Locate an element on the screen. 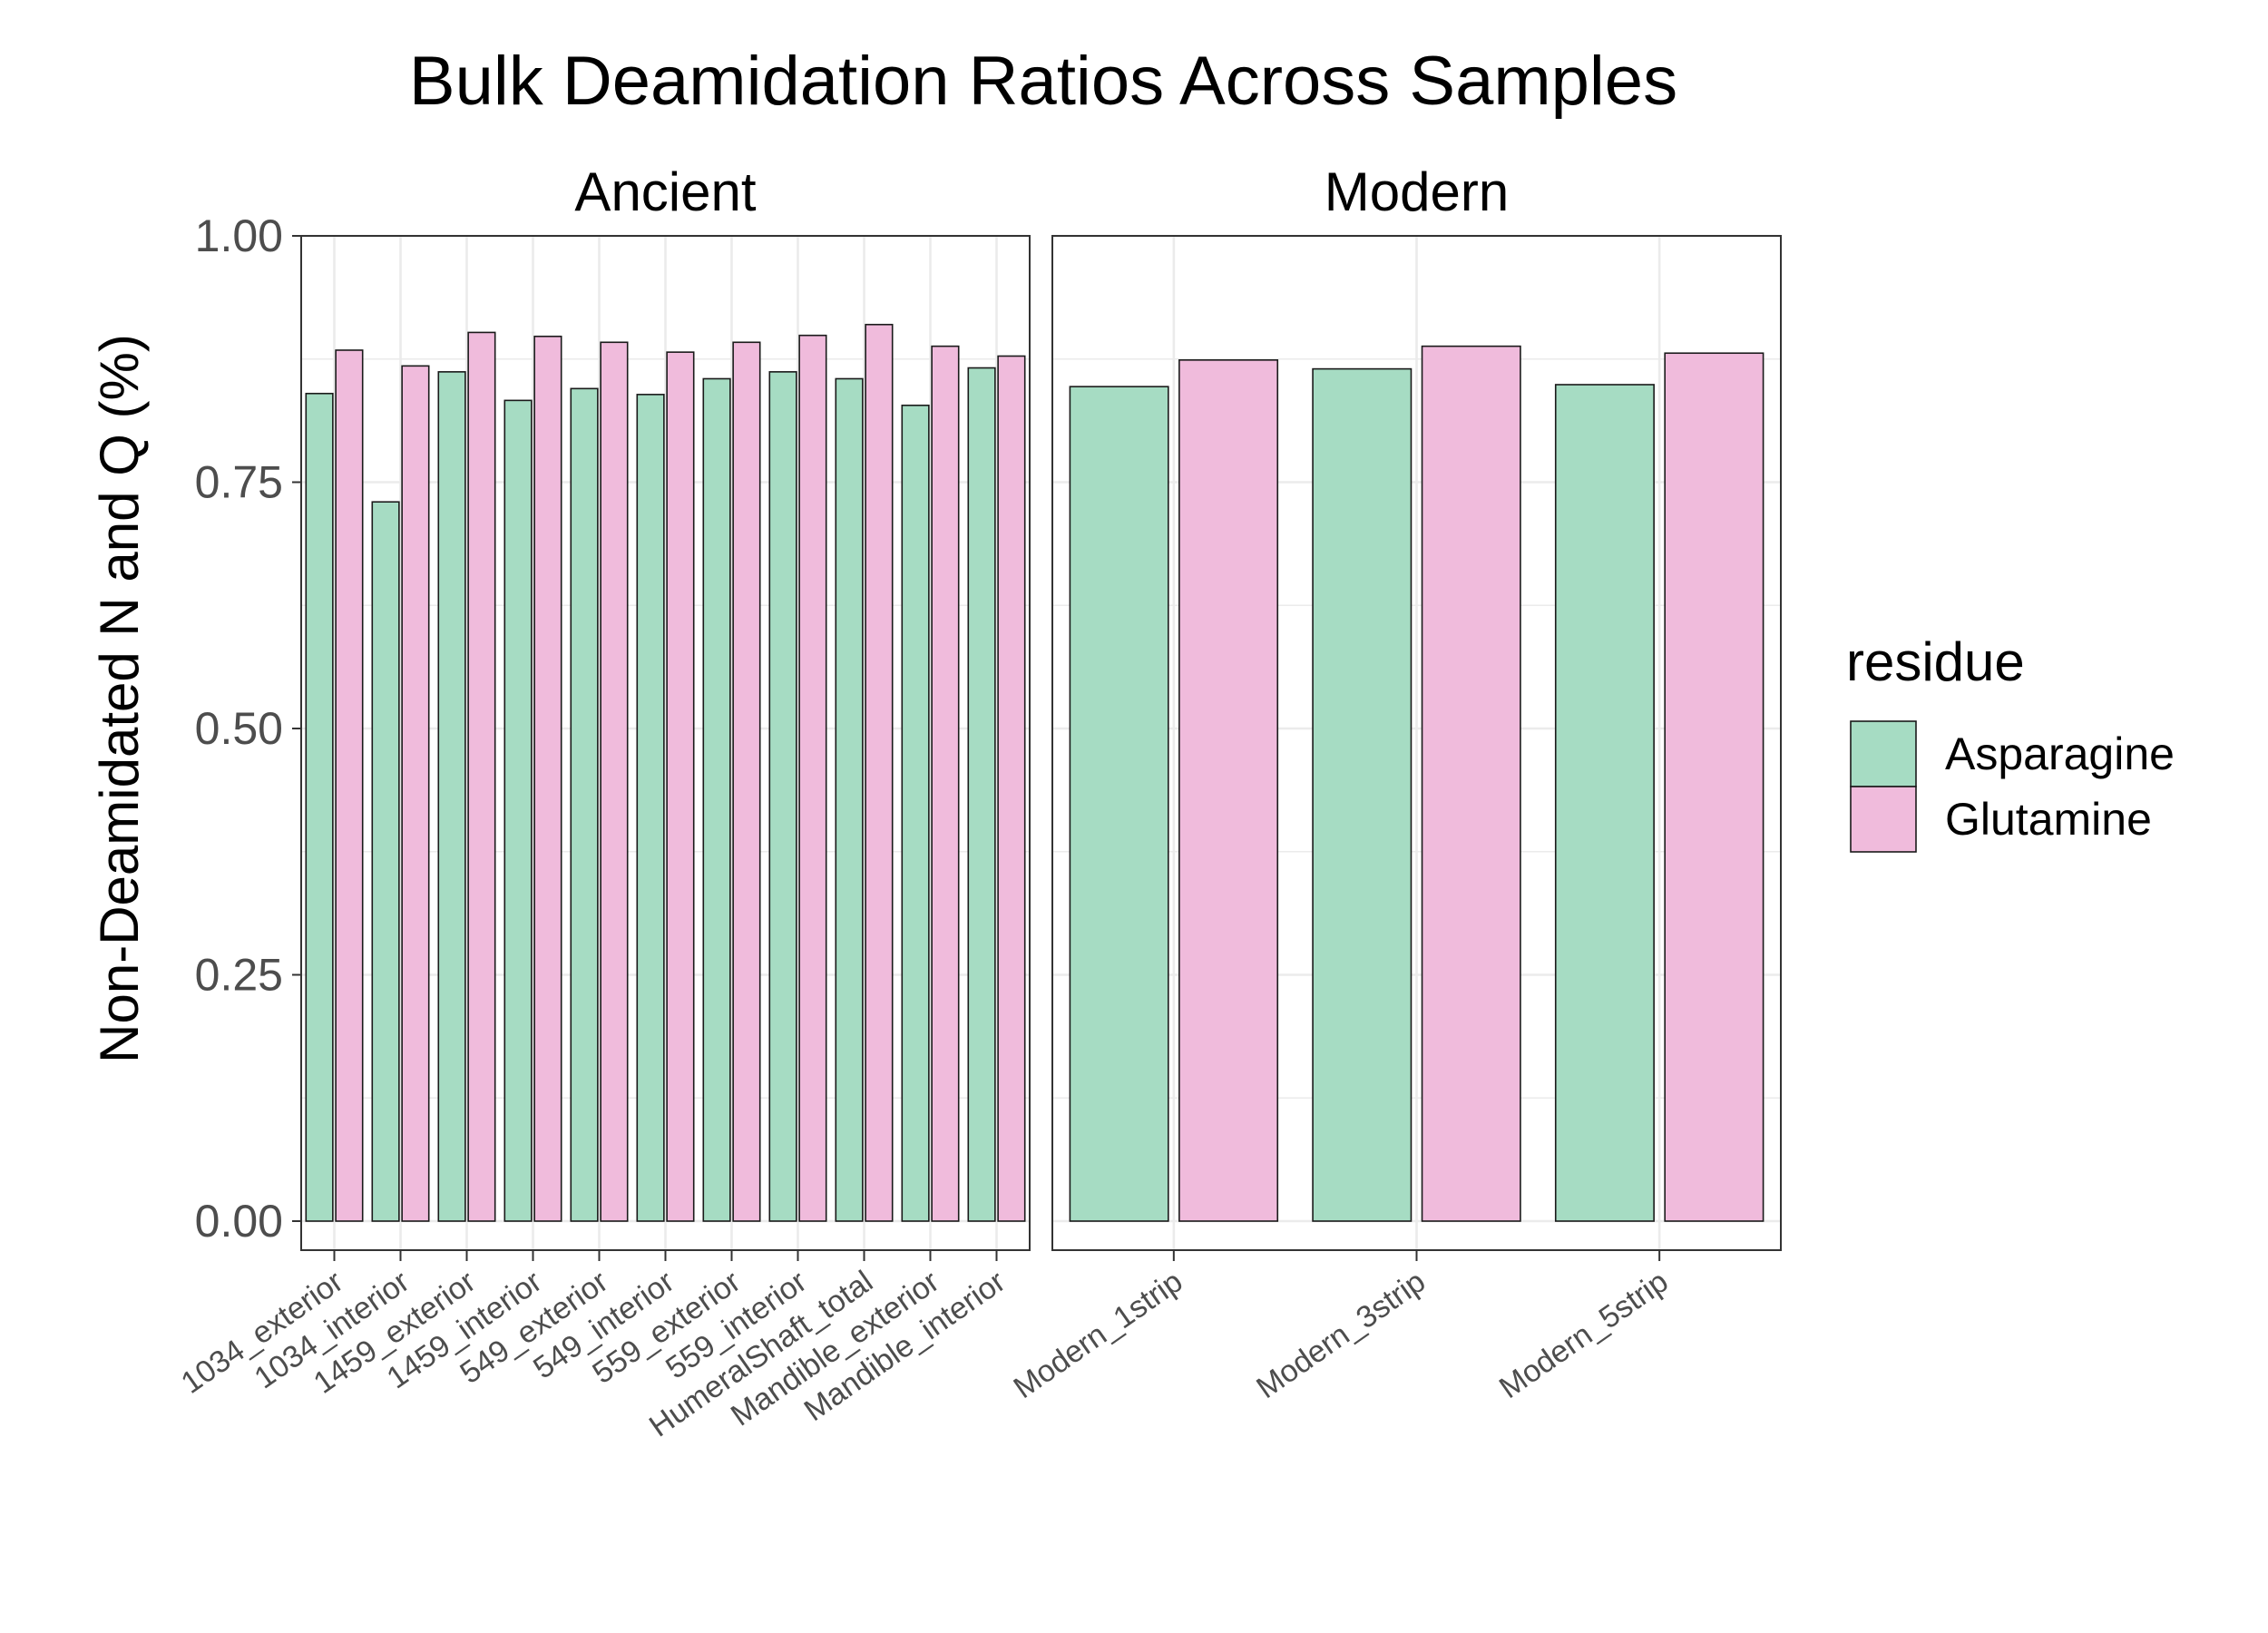 The image size is (2268, 1633). bar-glutamine-mandible_interior is located at coordinates (1012, 788).